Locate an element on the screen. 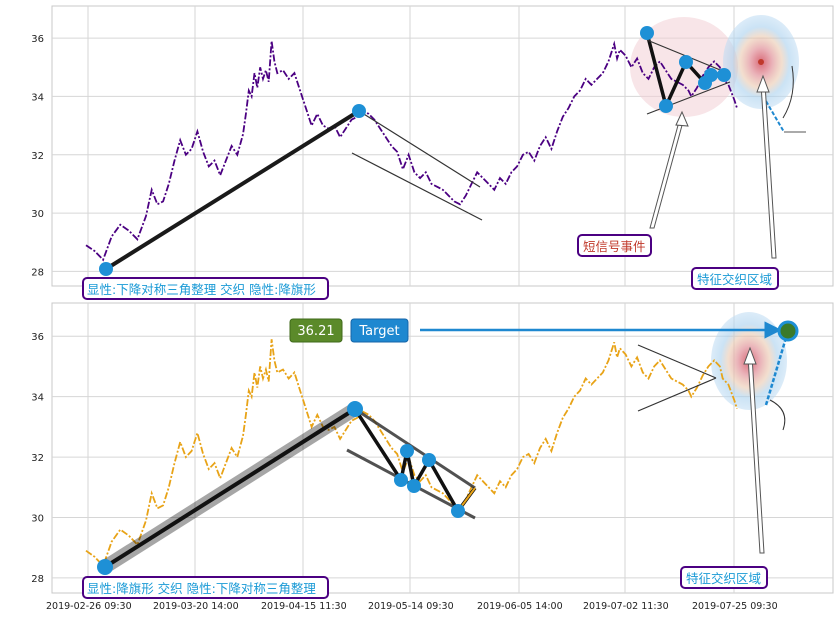 This screenshot has width=839, height=621. bottom-y-ticks: 28 30 32 34 36 is located at coordinates (37, 458).